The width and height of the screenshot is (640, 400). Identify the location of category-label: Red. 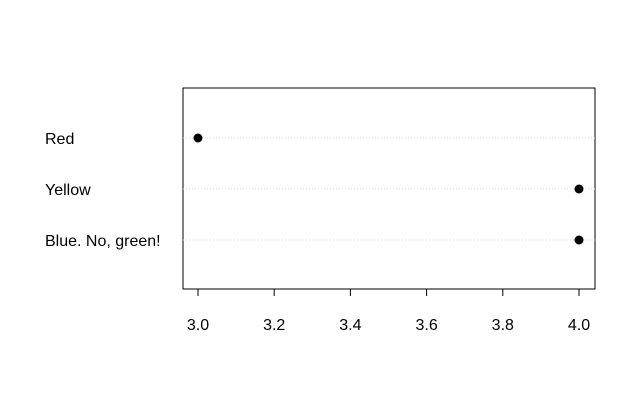
(59, 139).